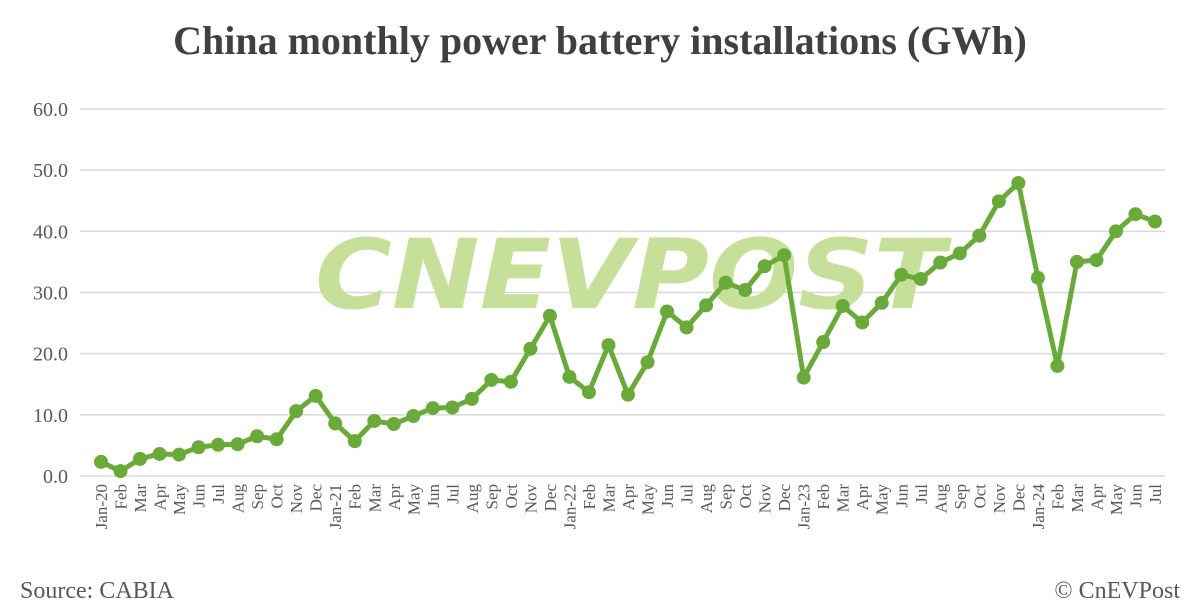  Describe the element at coordinates (335, 506) in the screenshot. I see `x-tick-label: Jan-21` at that location.